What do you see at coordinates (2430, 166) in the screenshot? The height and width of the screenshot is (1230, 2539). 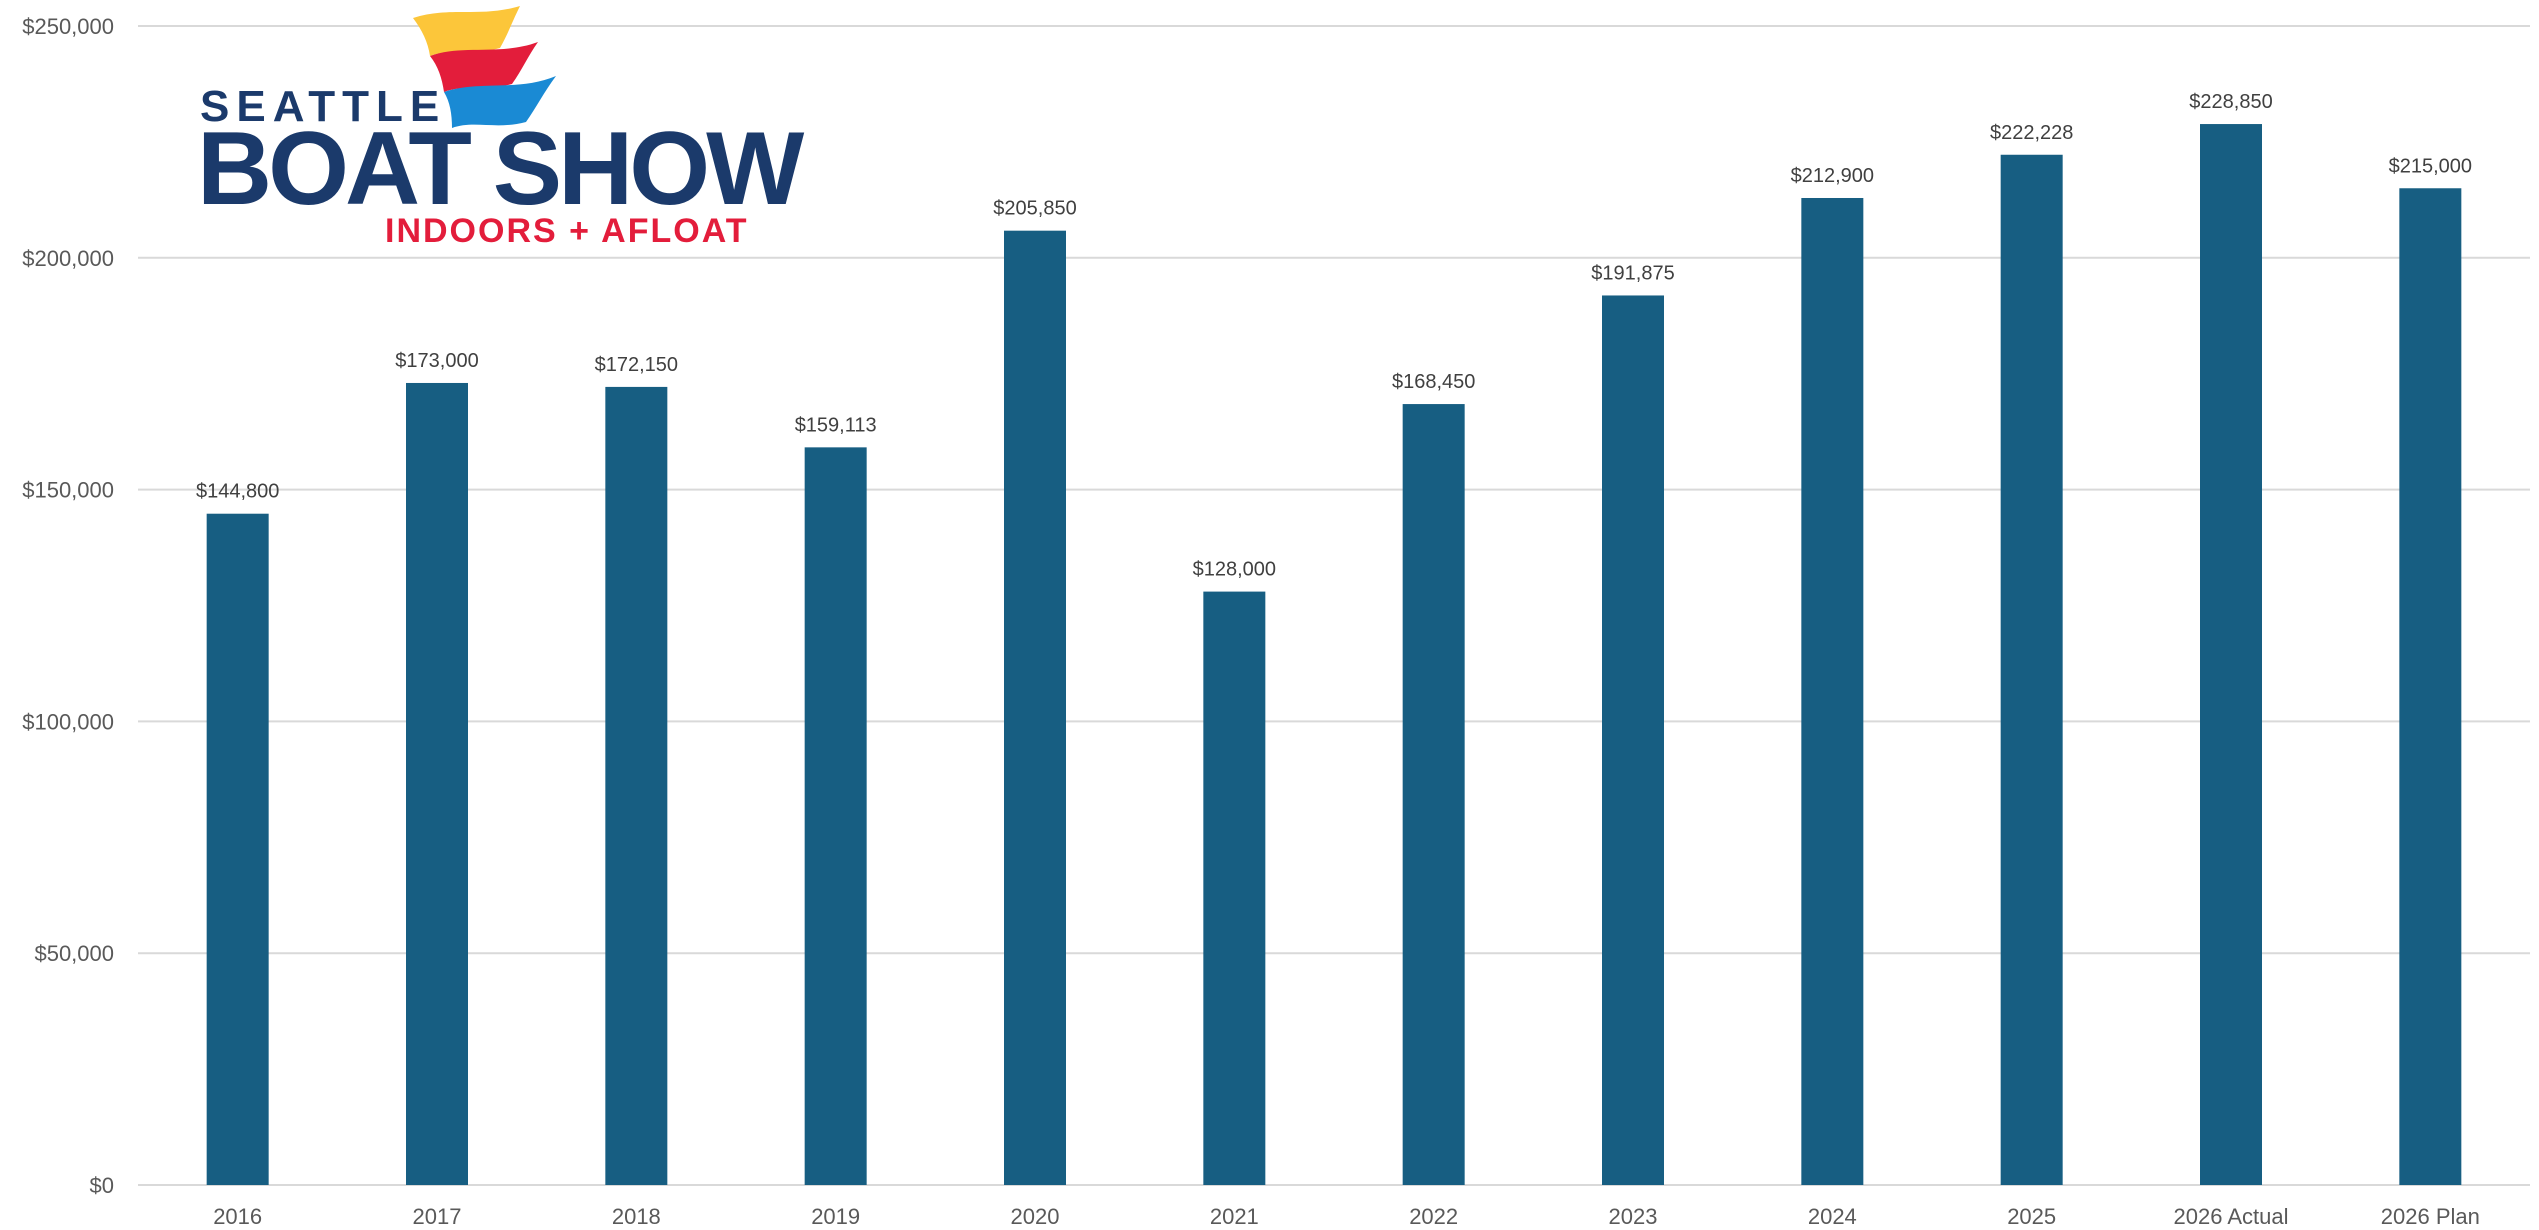 I see `data-label: $215,000` at bounding box center [2430, 166].